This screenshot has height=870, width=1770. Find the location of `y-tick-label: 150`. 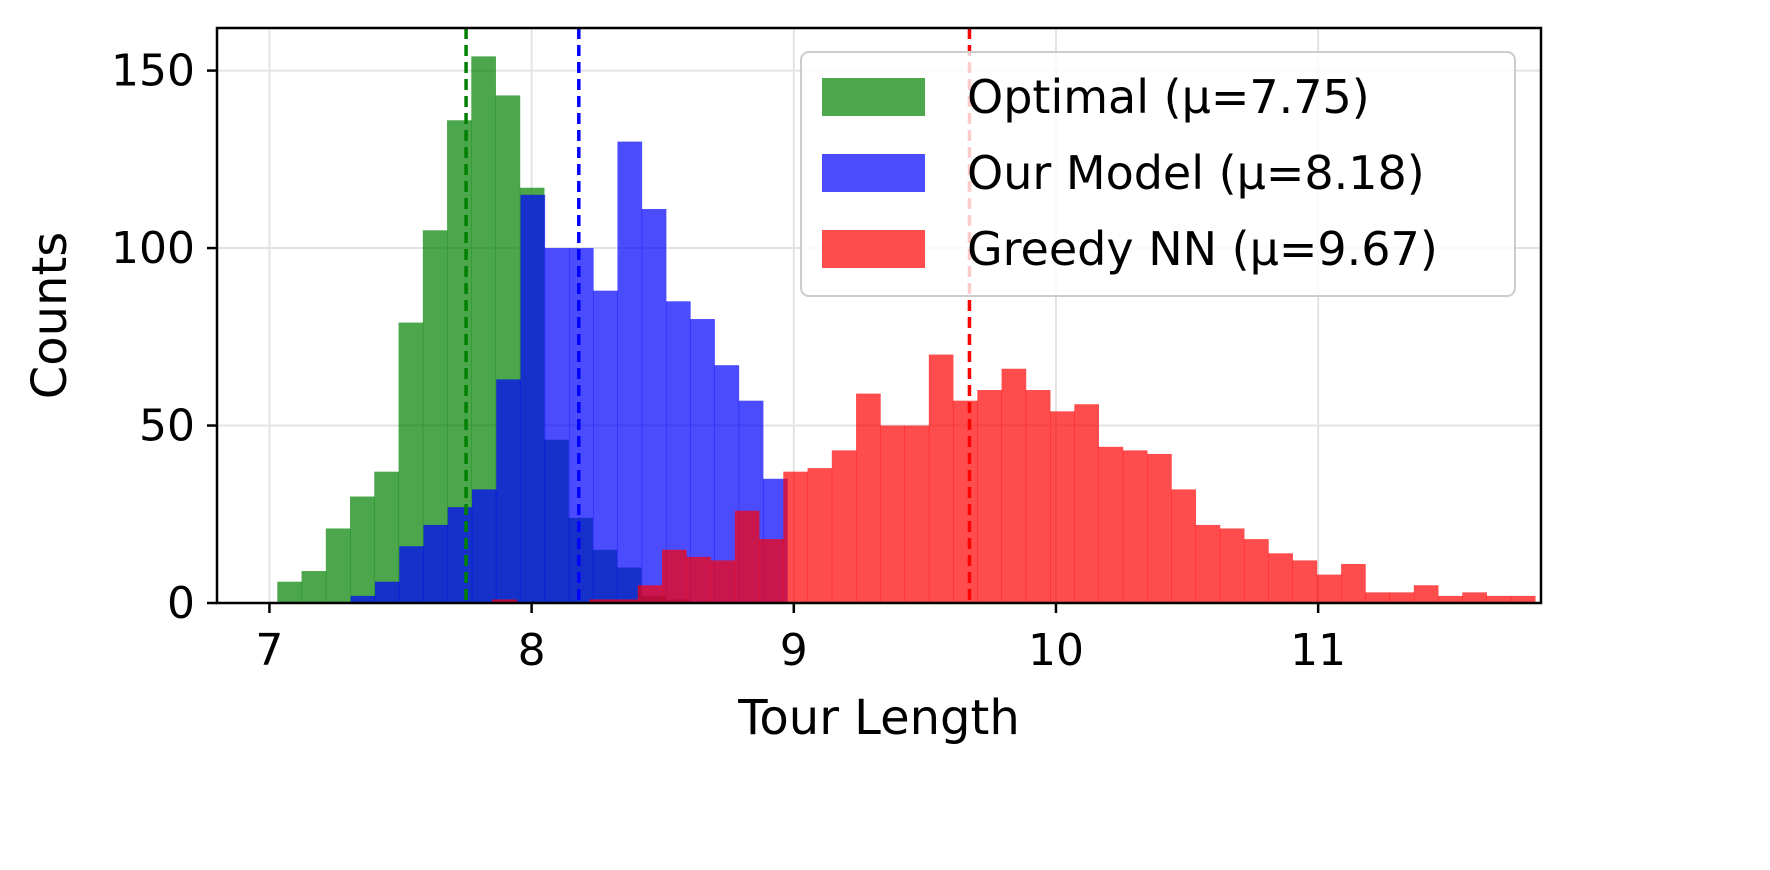

y-tick-label: 150 is located at coordinates (153, 71).